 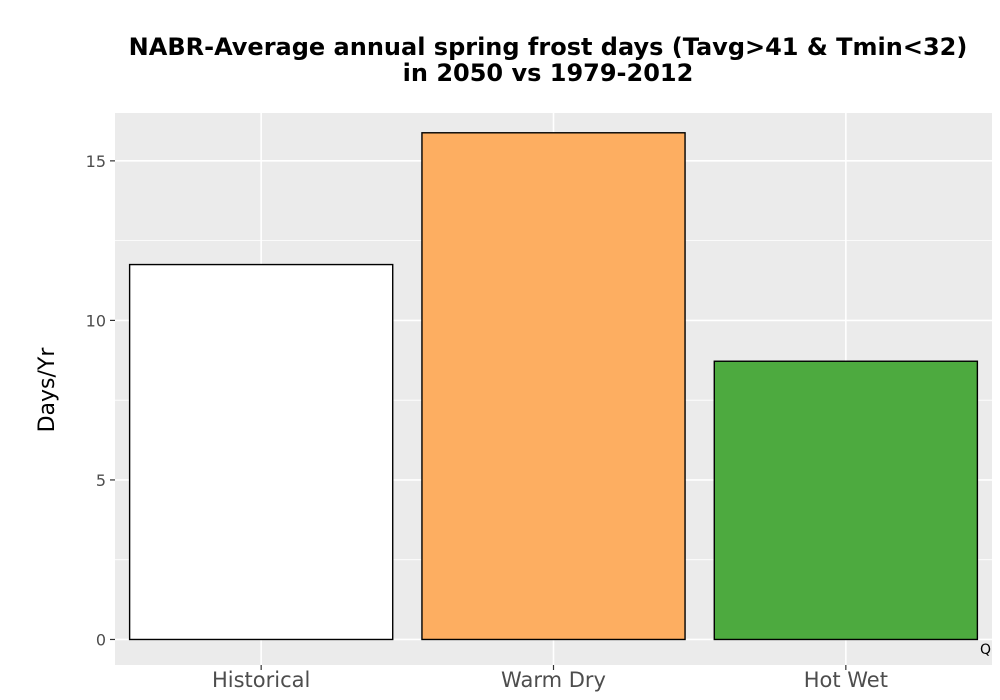 What do you see at coordinates (846, 680) in the screenshot?
I see `x-tick-label: Hot Wet` at bounding box center [846, 680].